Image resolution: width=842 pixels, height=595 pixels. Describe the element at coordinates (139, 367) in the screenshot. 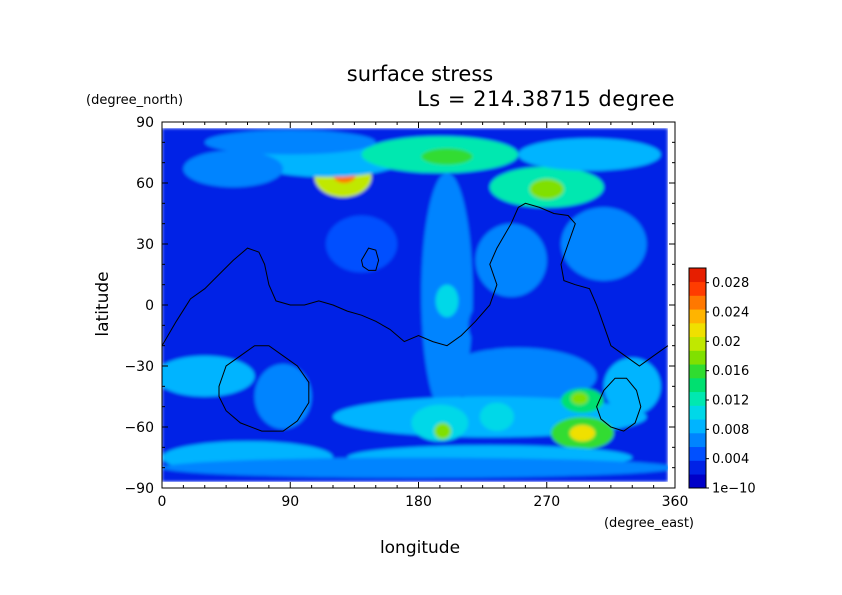

I see `y-tick-label: −30` at that location.